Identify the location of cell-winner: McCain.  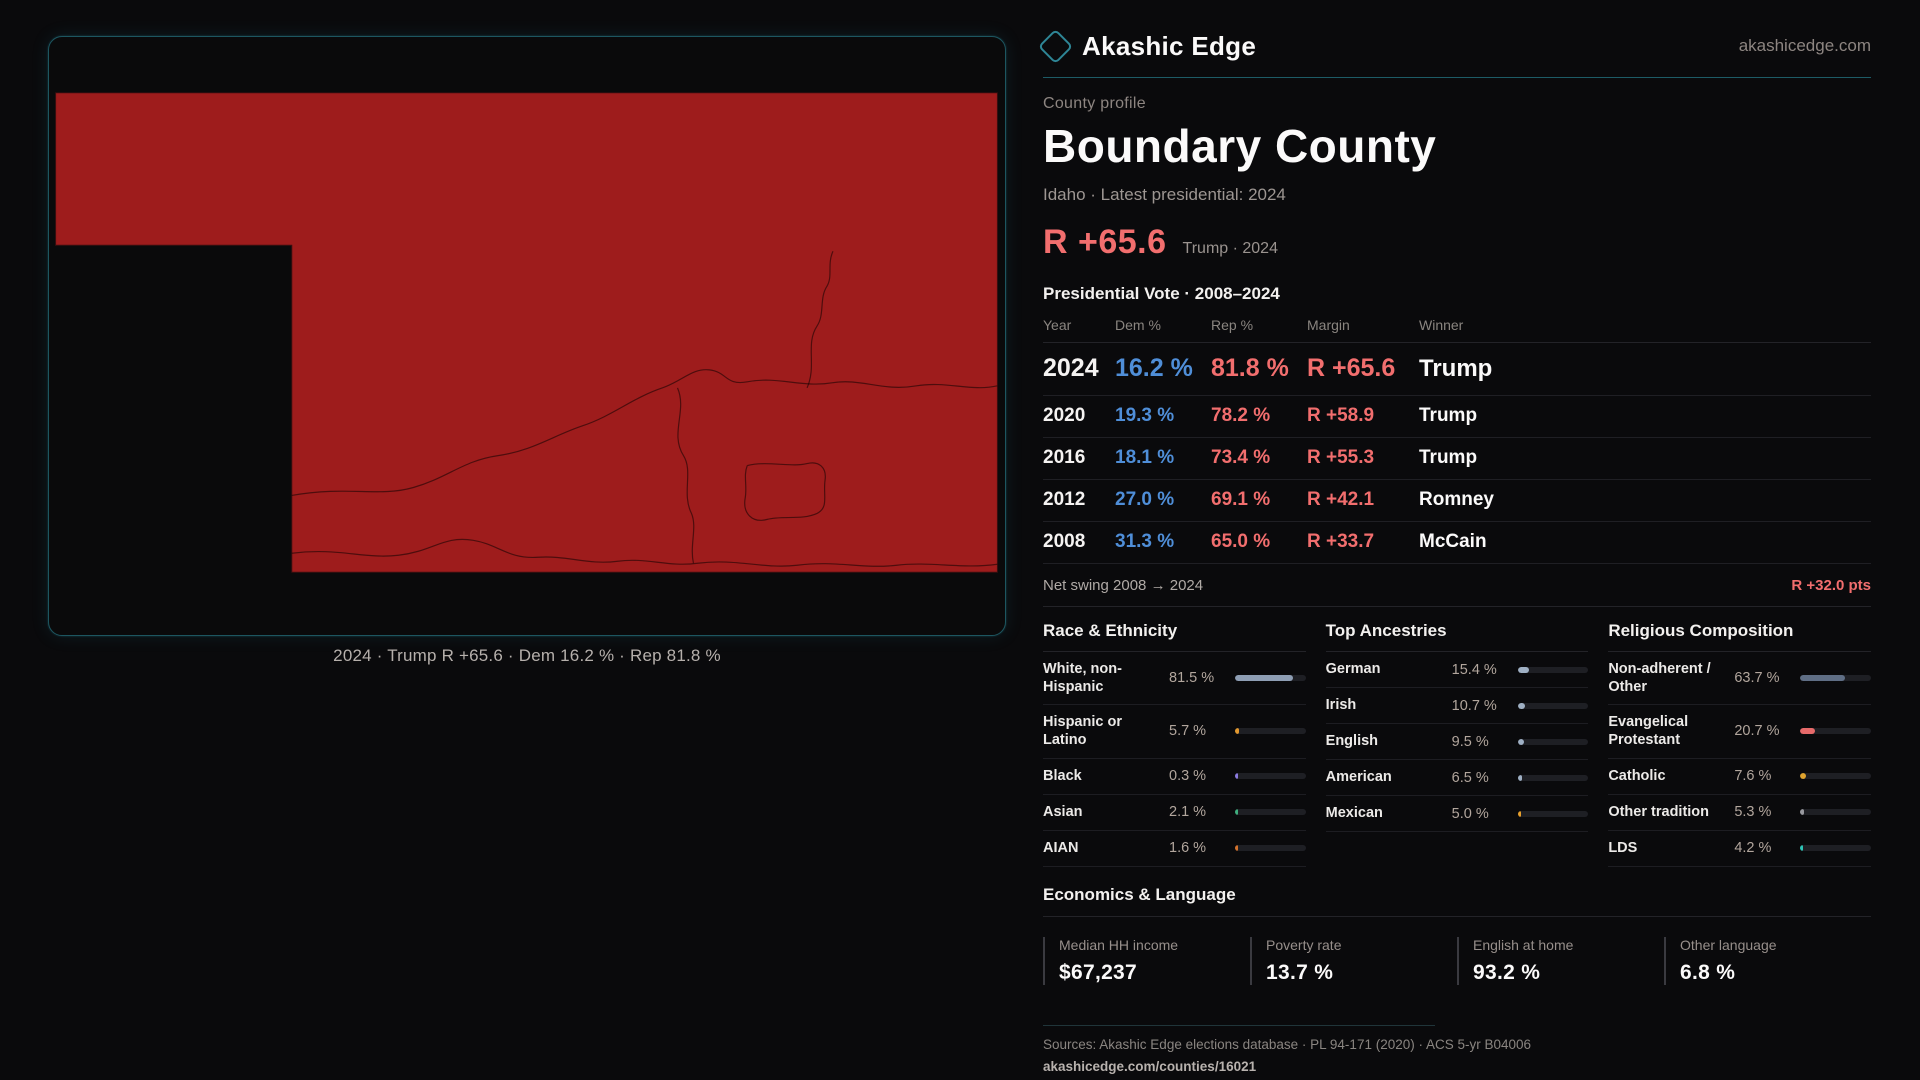
(1453, 541).